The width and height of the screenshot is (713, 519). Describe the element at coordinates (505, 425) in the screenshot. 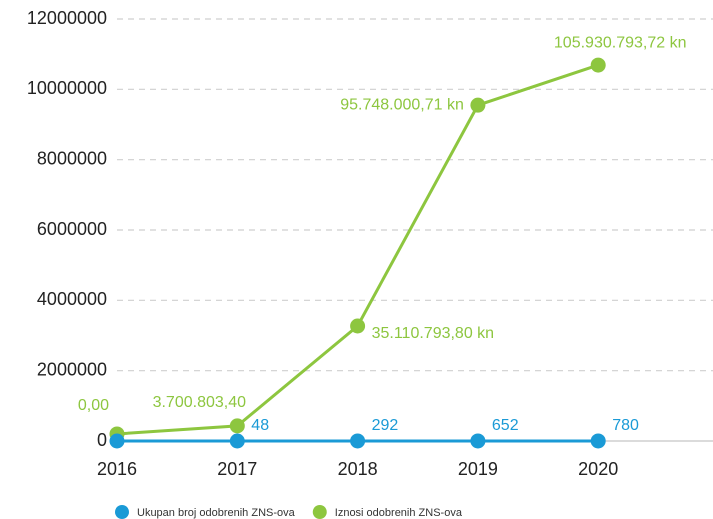

I see `data-label: 652` at that location.